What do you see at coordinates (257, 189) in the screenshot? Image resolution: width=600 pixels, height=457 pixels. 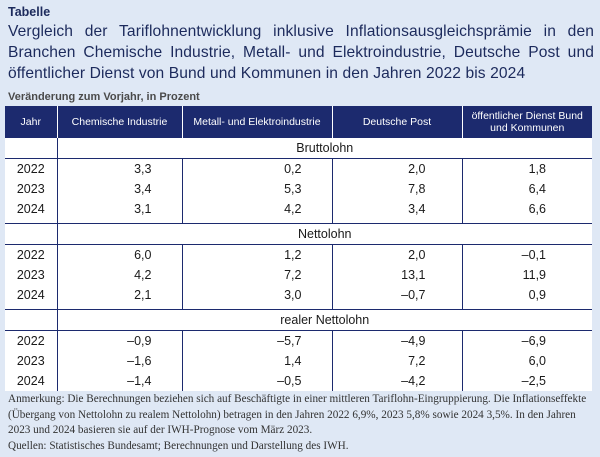 I see `value-cell: 5,3` at bounding box center [257, 189].